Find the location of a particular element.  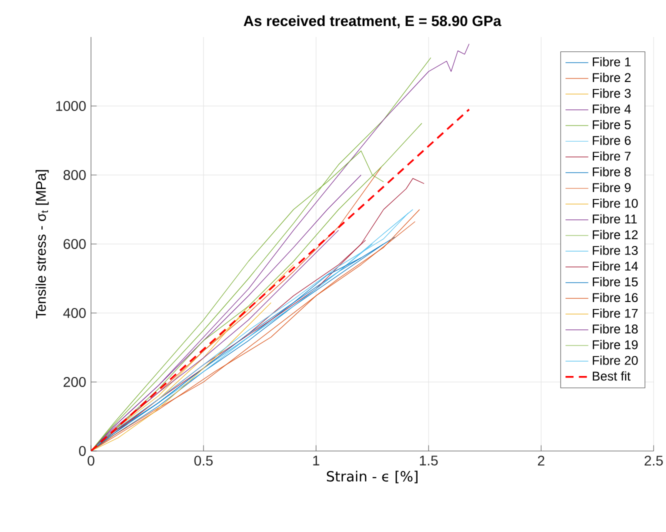

legend-label: Fibre 1 is located at coordinates (611, 61).